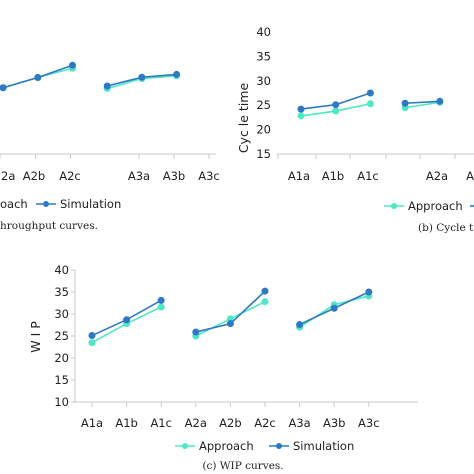  Describe the element at coordinates (38, 78) in the screenshot. I see `panel-a-simulation-point-a2b` at that location.